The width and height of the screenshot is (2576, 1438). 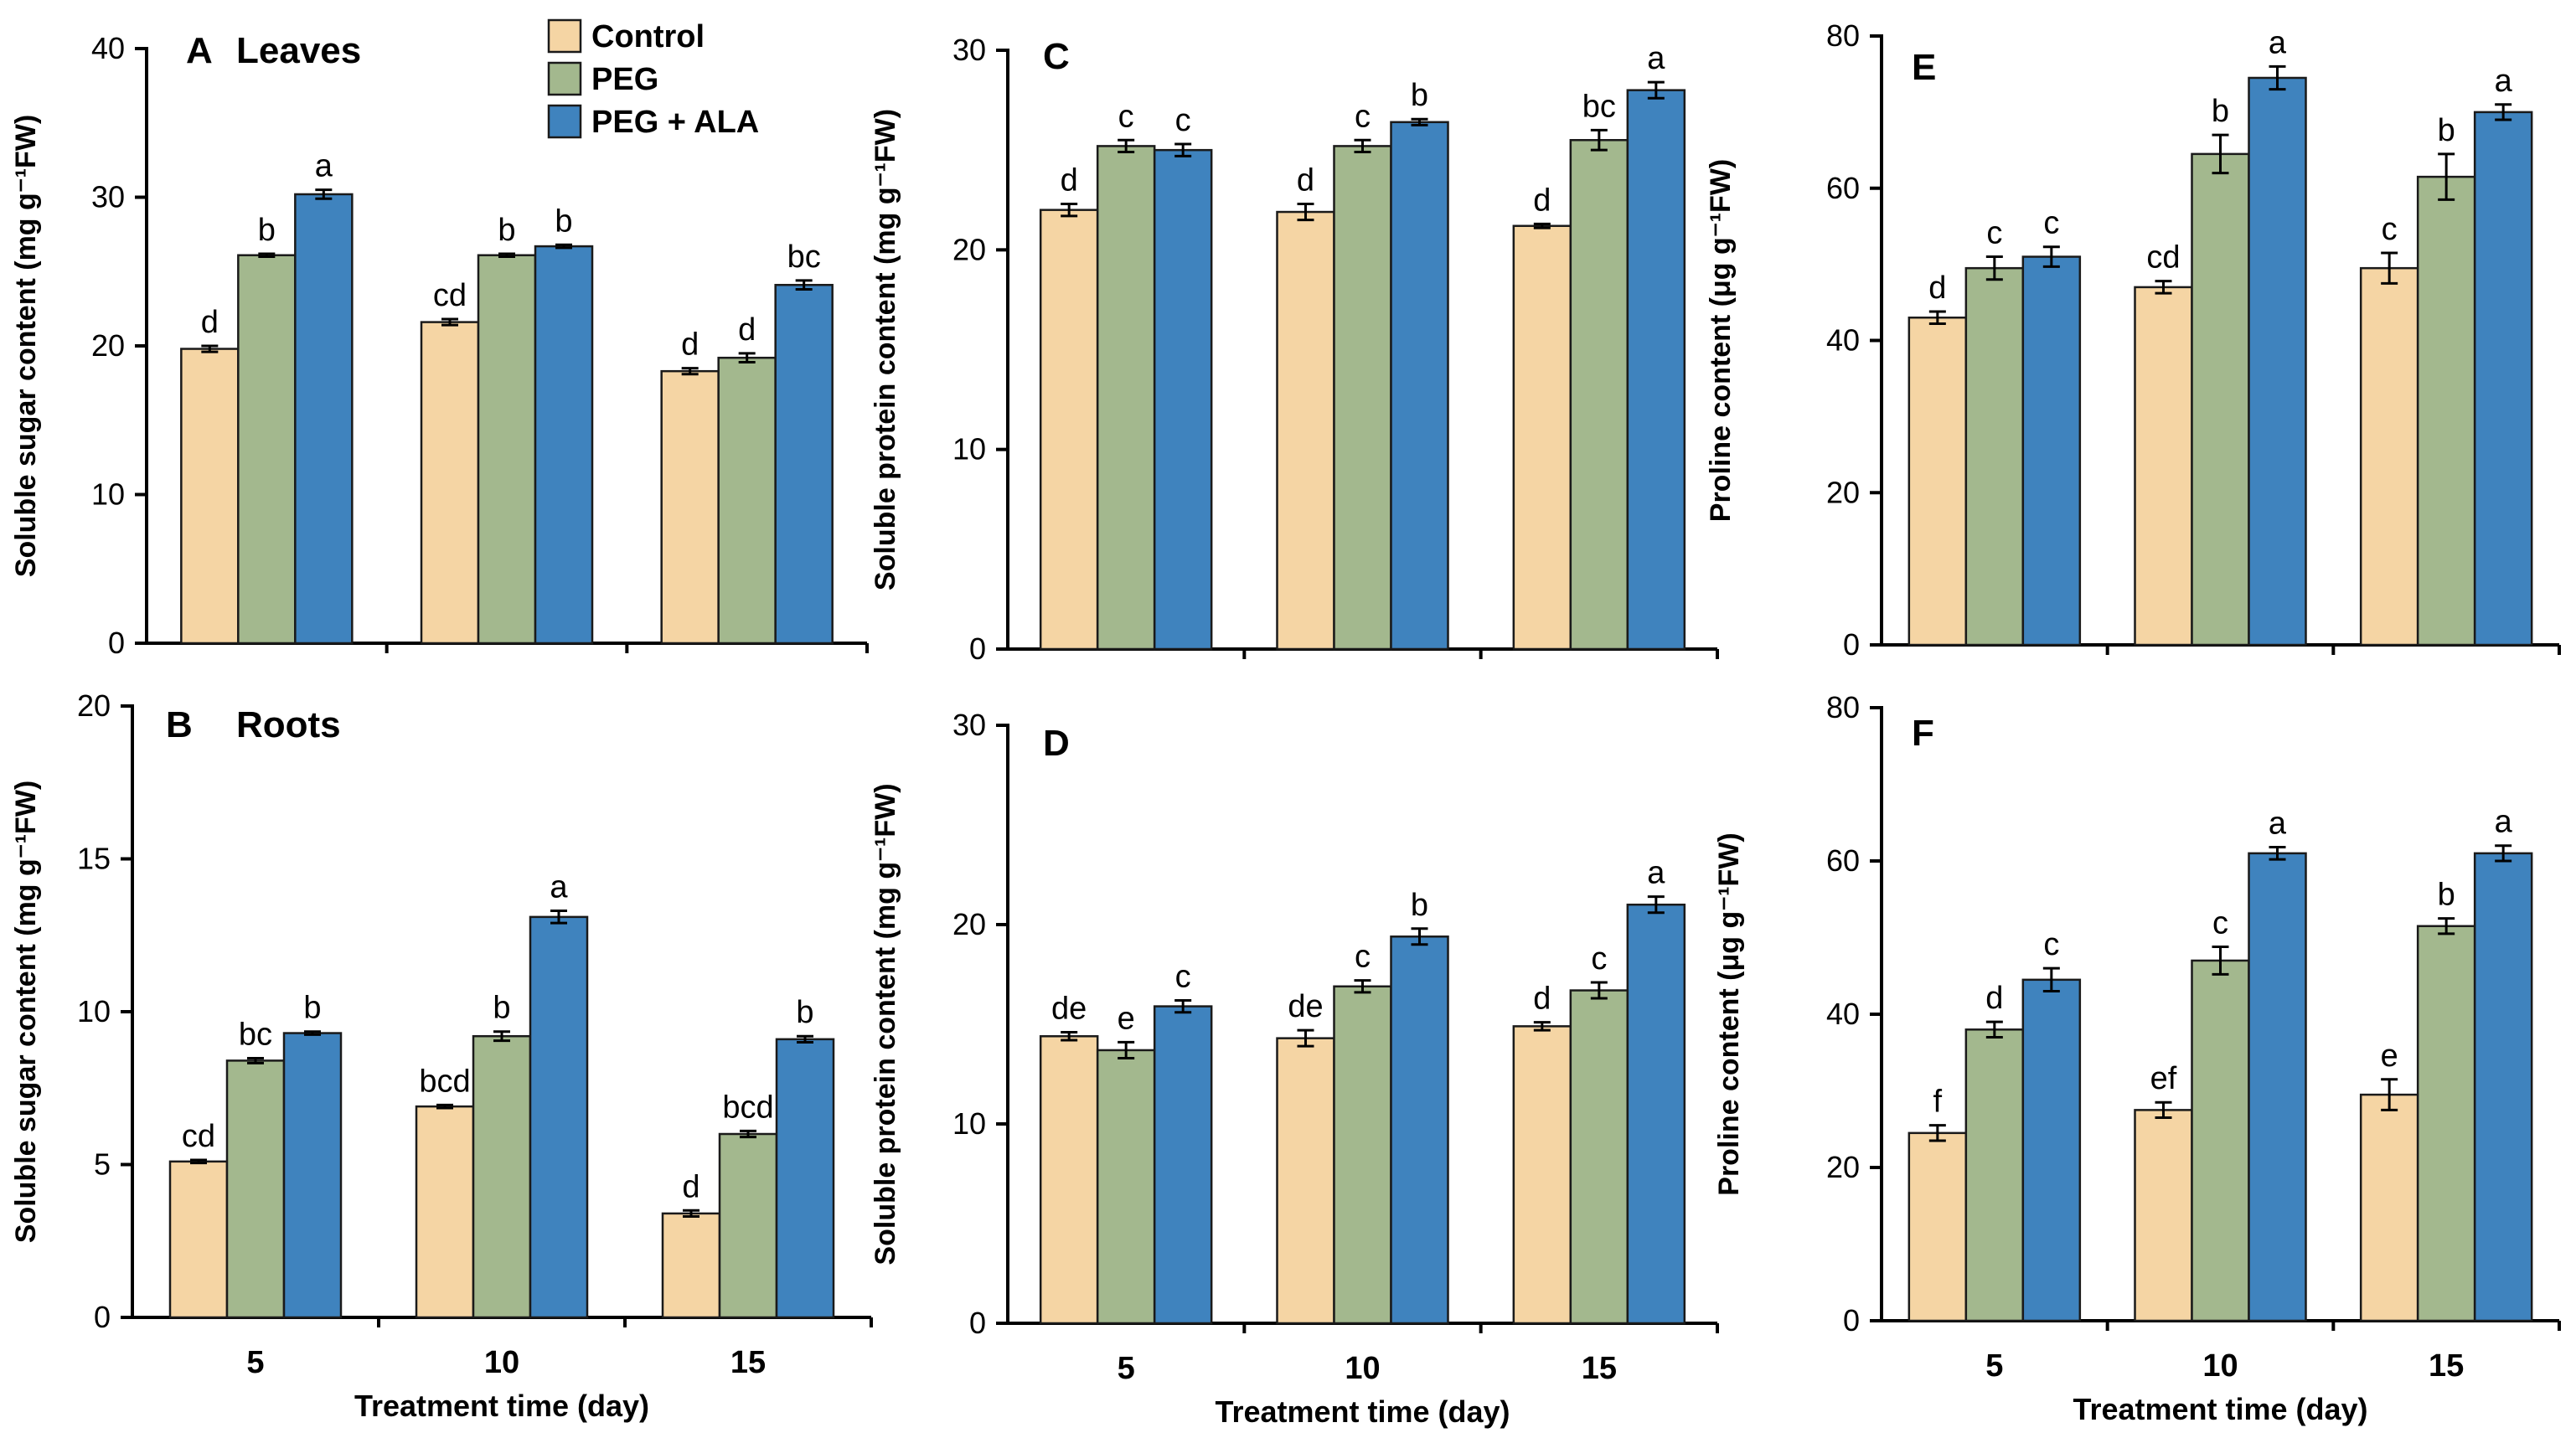 What do you see at coordinates (748, 1362) in the screenshot?
I see `x-tick-label: 15` at bounding box center [748, 1362].